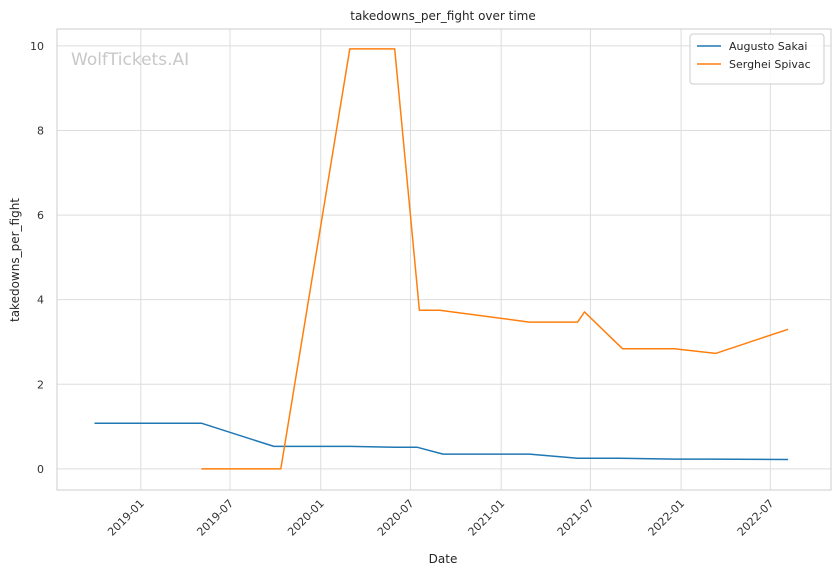 The image size is (840, 575). Describe the element at coordinates (130, 60) in the screenshot. I see `watermark-text: WolfTickets.AI` at that location.